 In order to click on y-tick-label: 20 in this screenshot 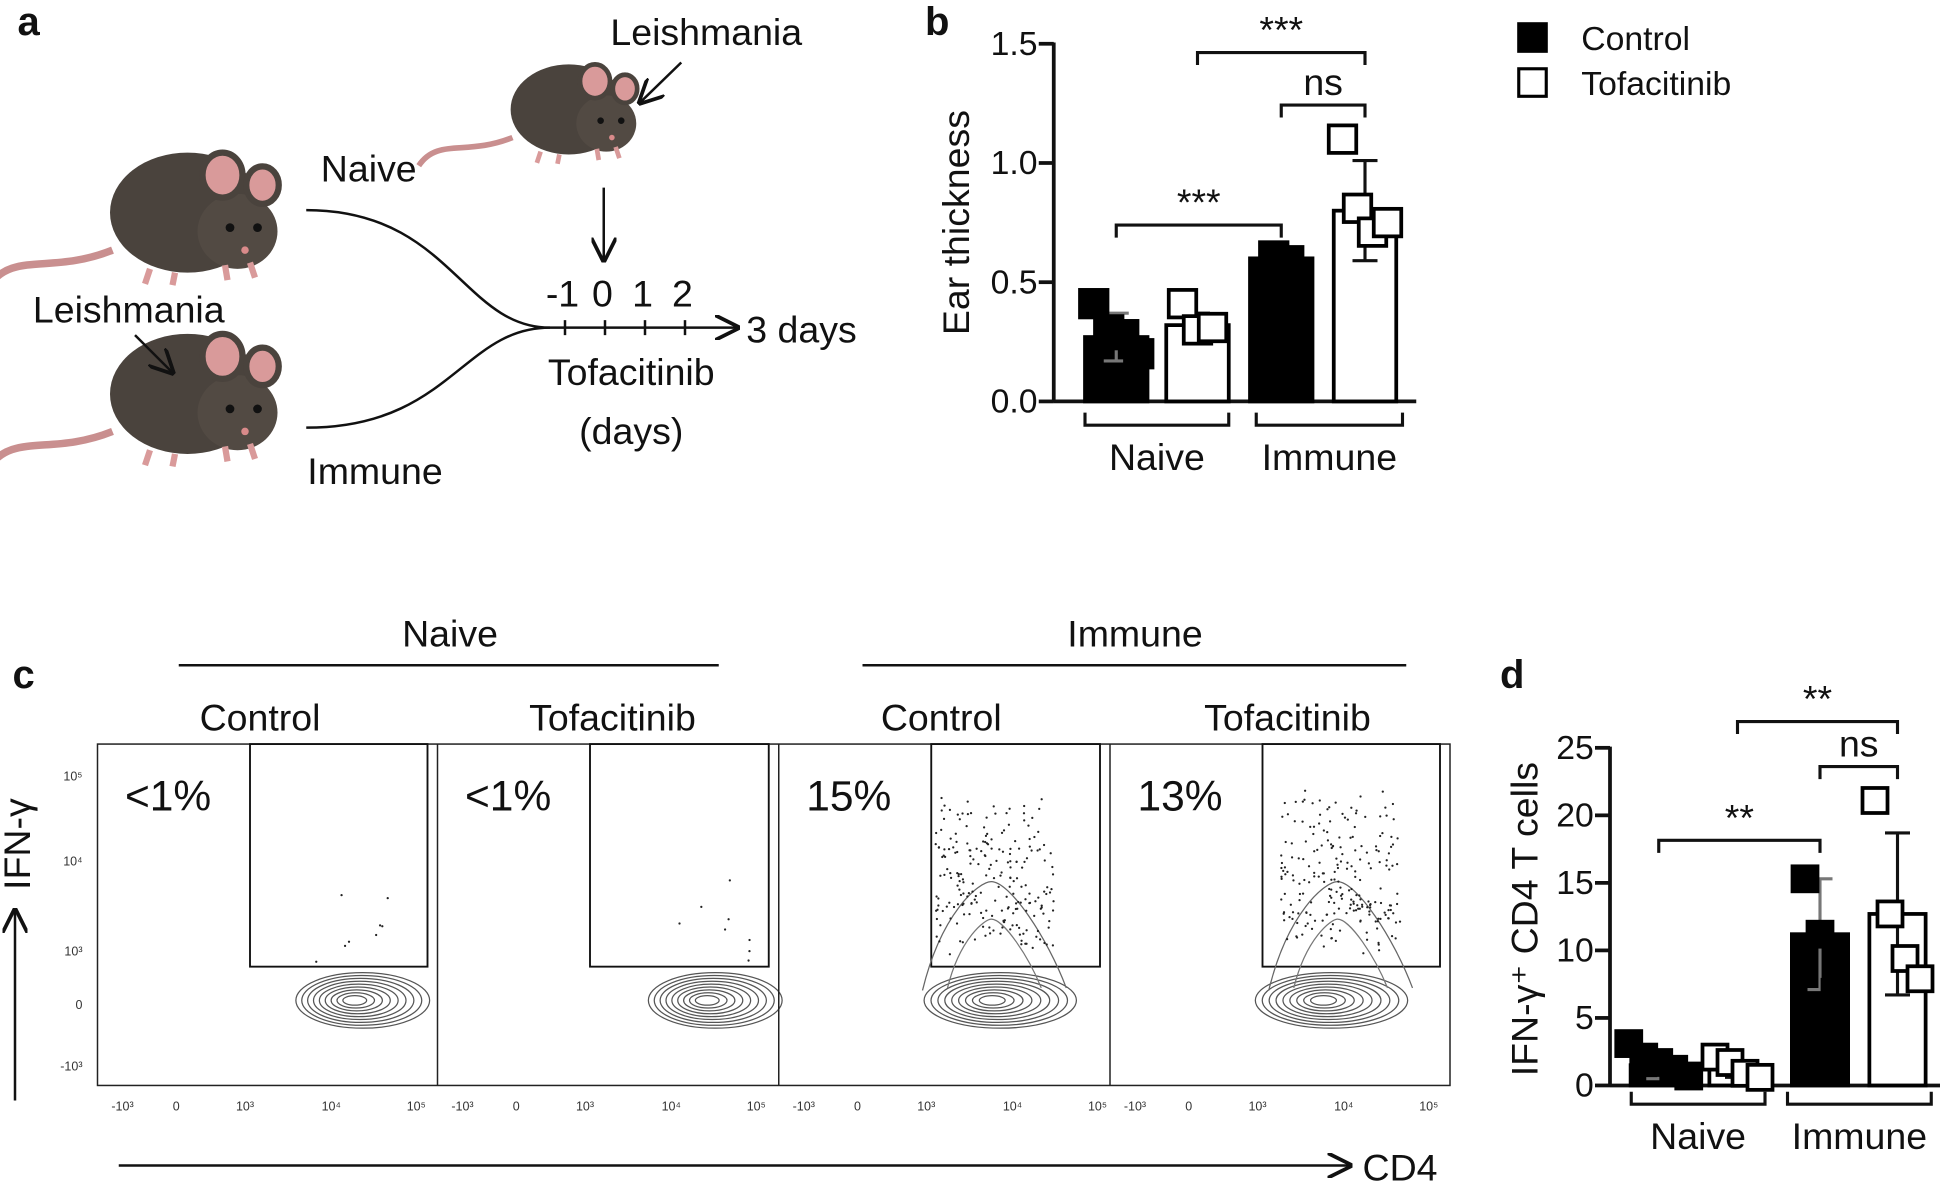, I will do `click(1575, 816)`.